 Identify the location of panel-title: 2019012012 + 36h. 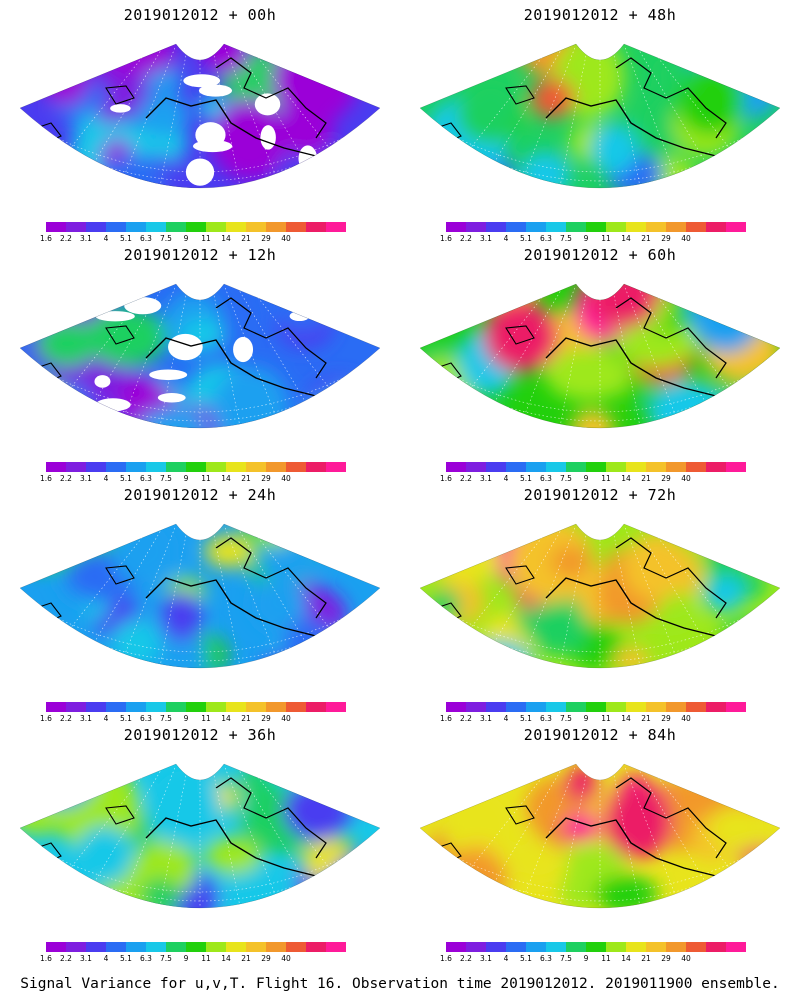
(200, 735).